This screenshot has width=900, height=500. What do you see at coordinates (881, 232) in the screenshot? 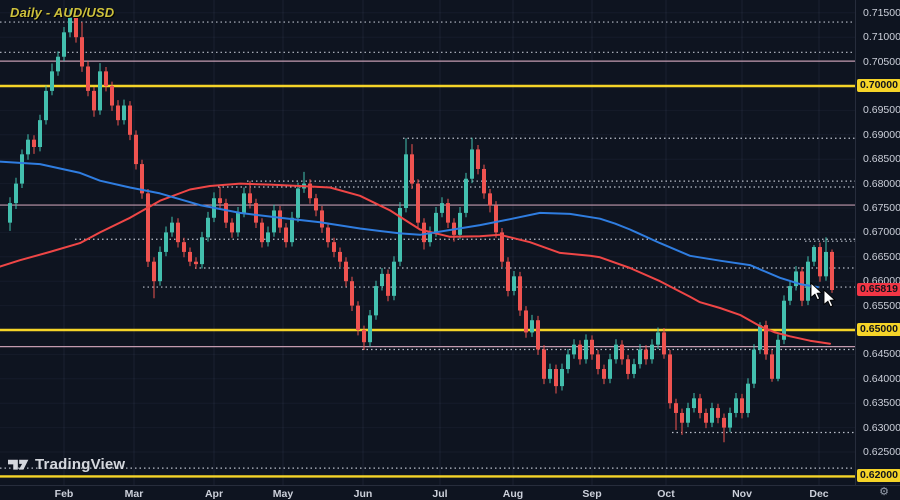
I see `price-tick-label: 0.67000` at bounding box center [881, 232].